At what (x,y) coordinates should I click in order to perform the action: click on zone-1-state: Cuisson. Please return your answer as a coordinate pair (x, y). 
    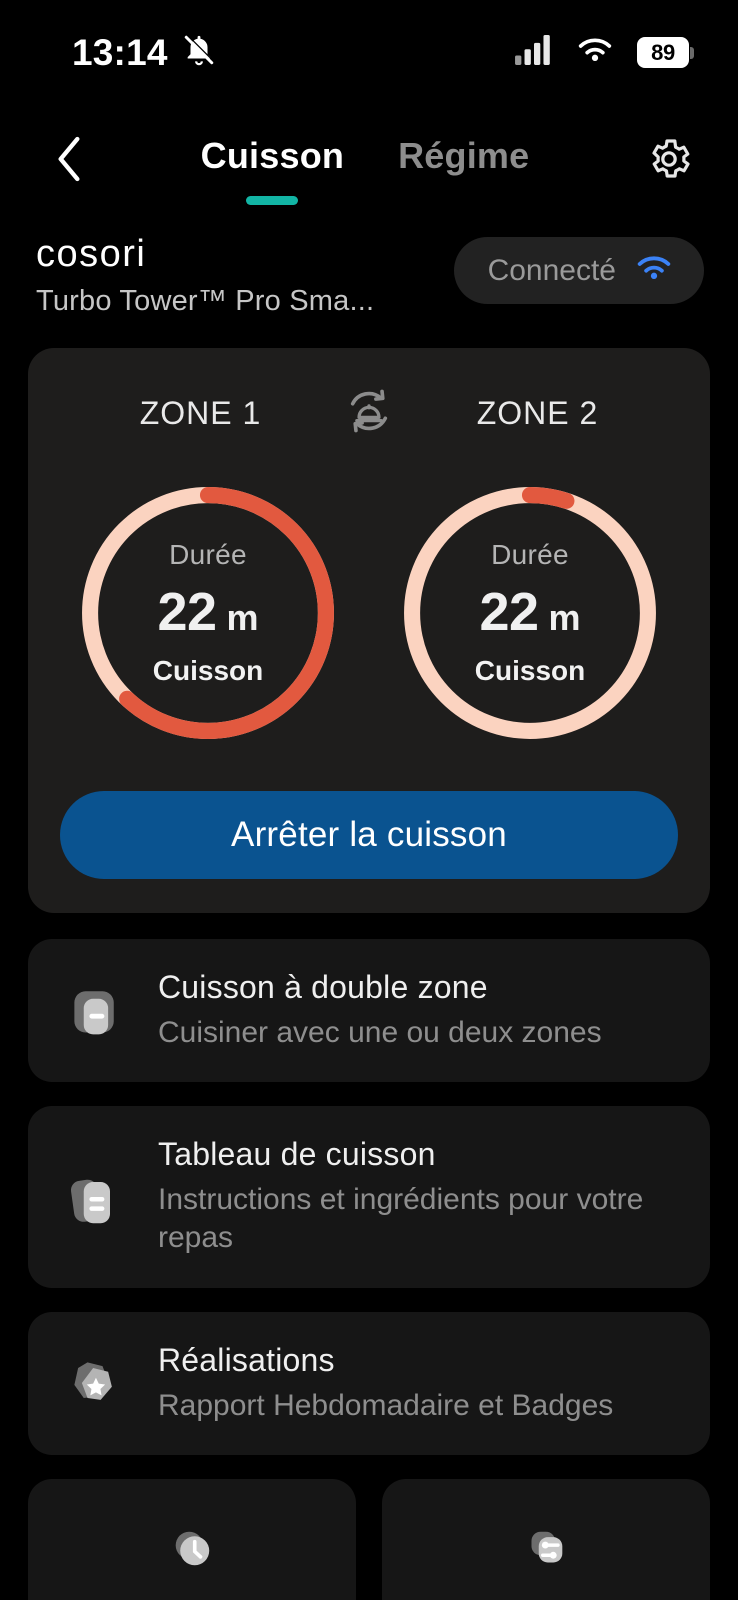
    Looking at the image, I should click on (208, 670).